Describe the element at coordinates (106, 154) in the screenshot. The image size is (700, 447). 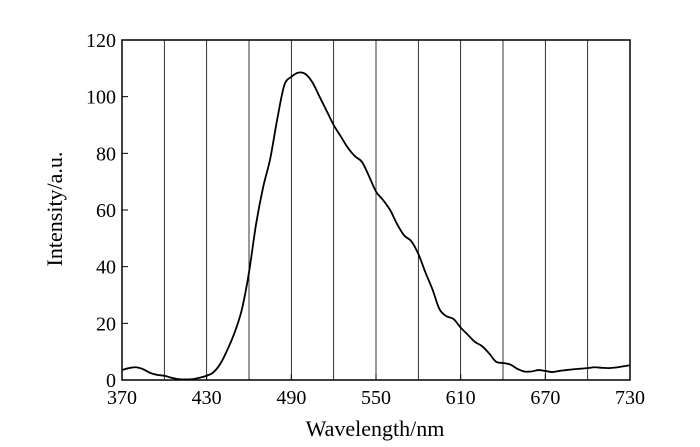
I see `y-tick-label-80: 80` at that location.